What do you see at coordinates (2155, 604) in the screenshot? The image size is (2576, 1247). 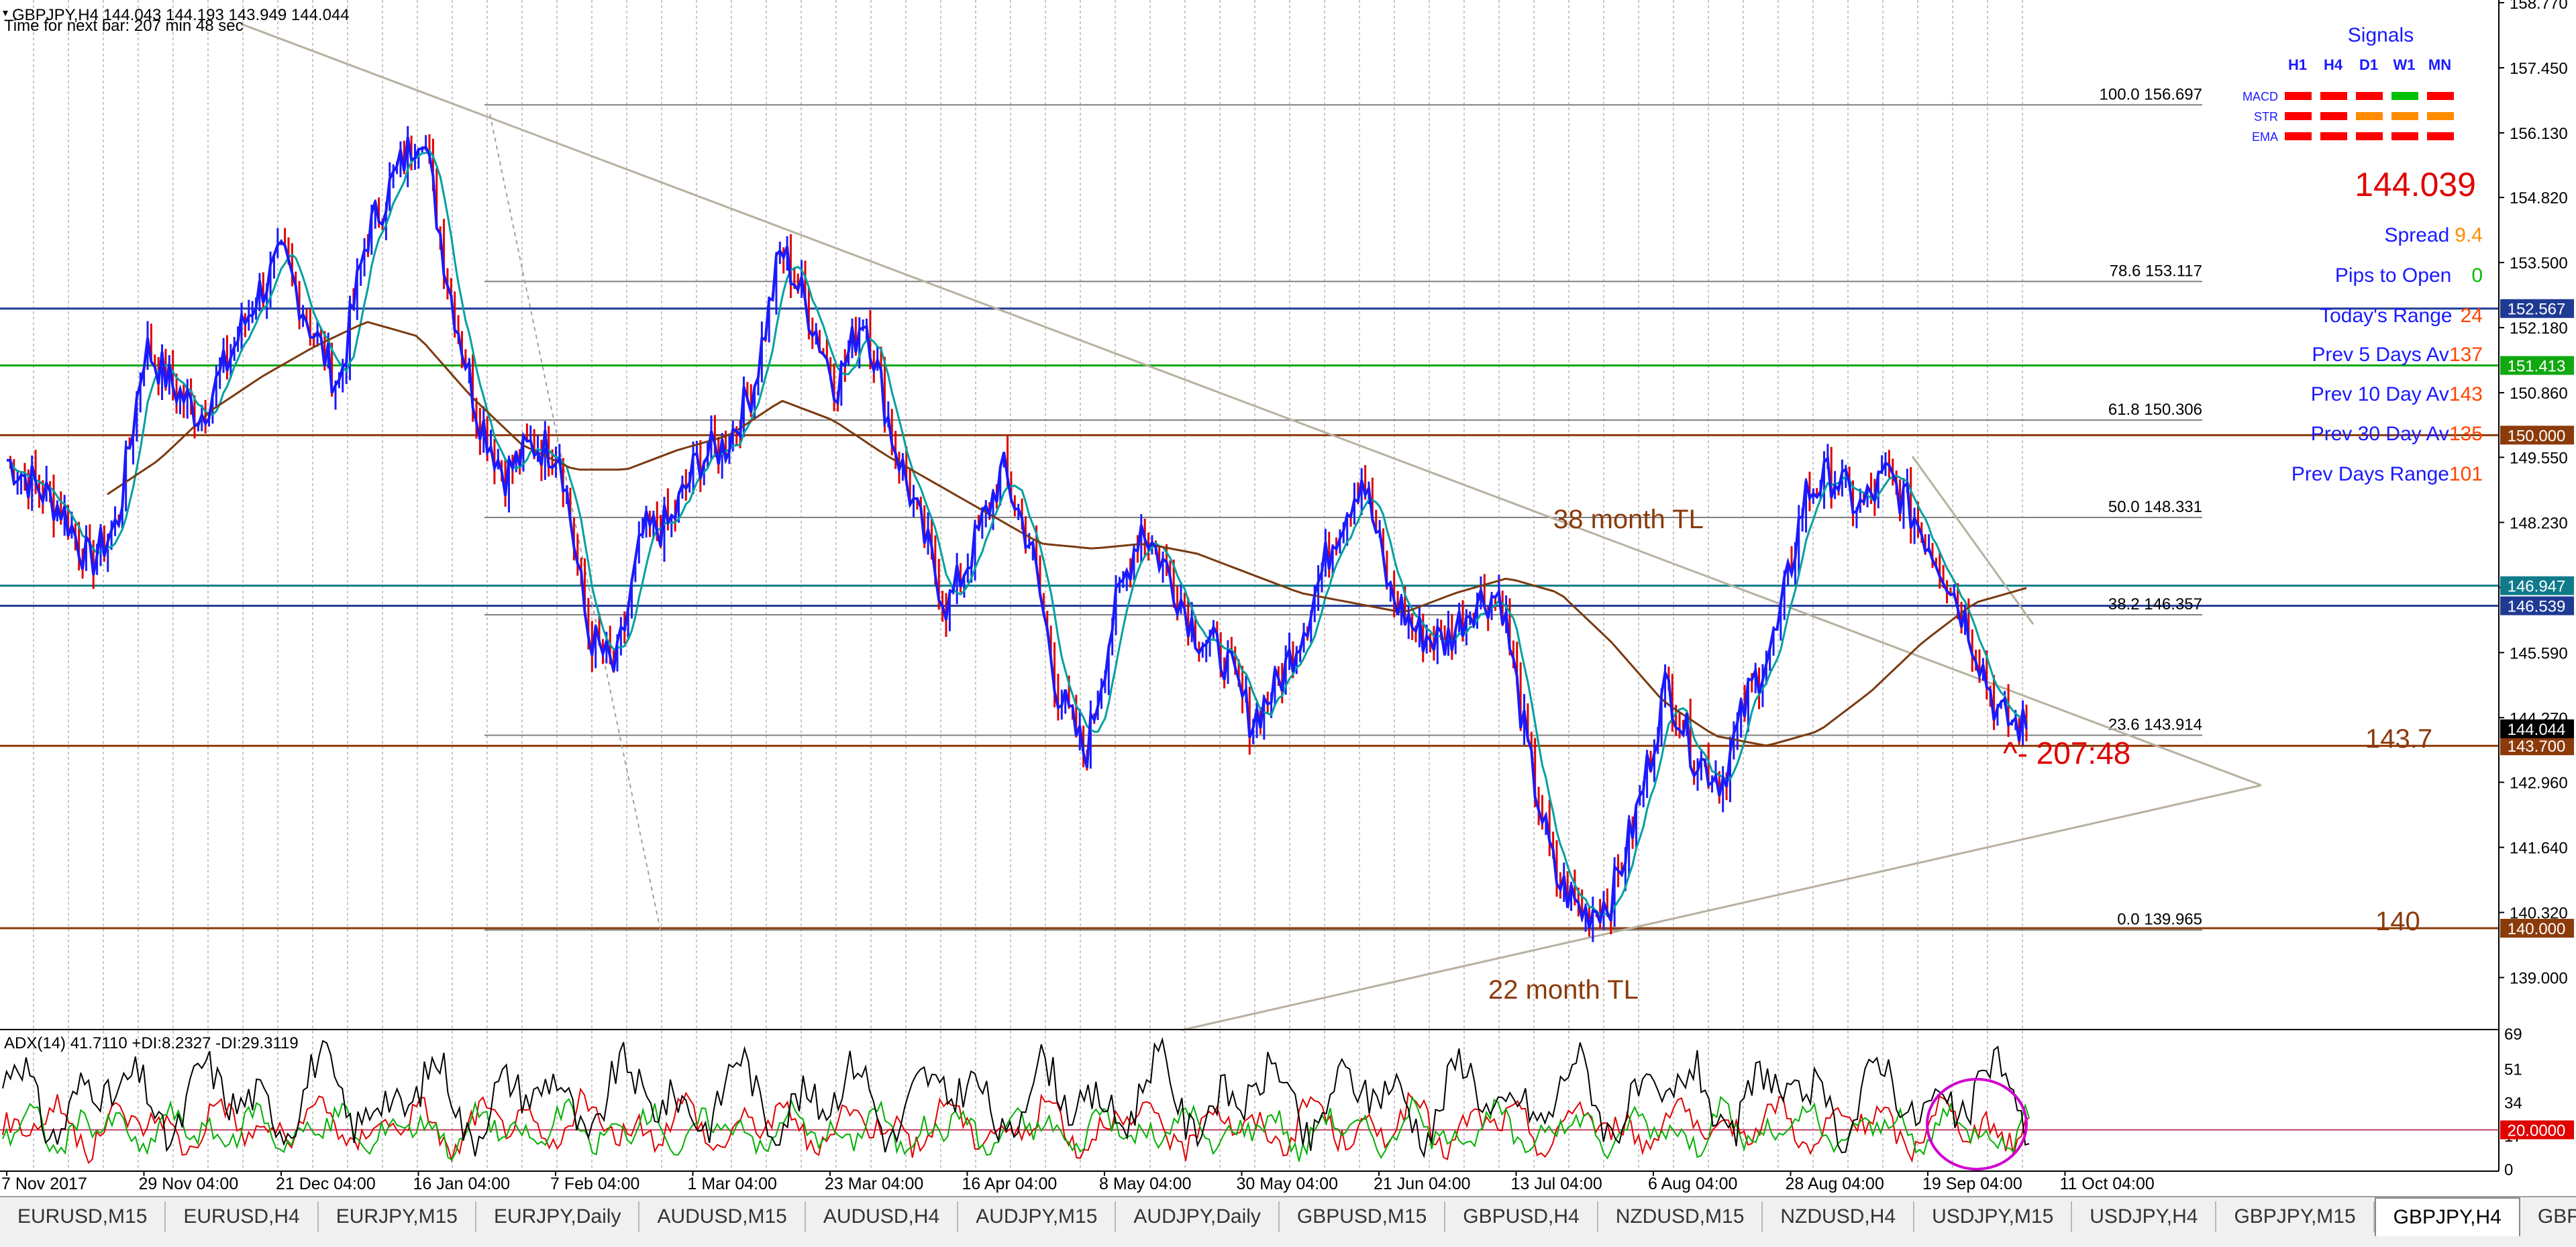 I see `fib-label-38.2: 38.2 146.357` at bounding box center [2155, 604].